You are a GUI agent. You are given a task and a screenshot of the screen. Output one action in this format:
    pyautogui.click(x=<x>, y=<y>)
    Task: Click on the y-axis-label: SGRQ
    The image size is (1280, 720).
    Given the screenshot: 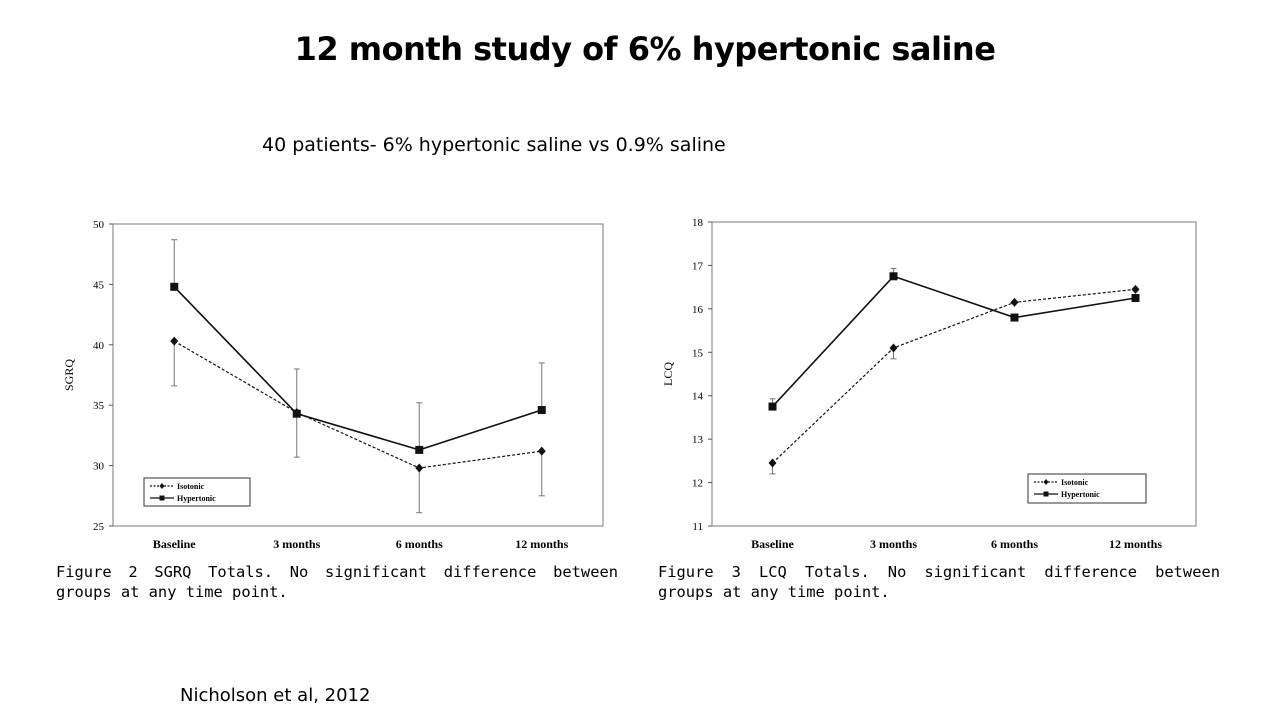 What is the action you would take?
    pyautogui.click(x=69, y=375)
    